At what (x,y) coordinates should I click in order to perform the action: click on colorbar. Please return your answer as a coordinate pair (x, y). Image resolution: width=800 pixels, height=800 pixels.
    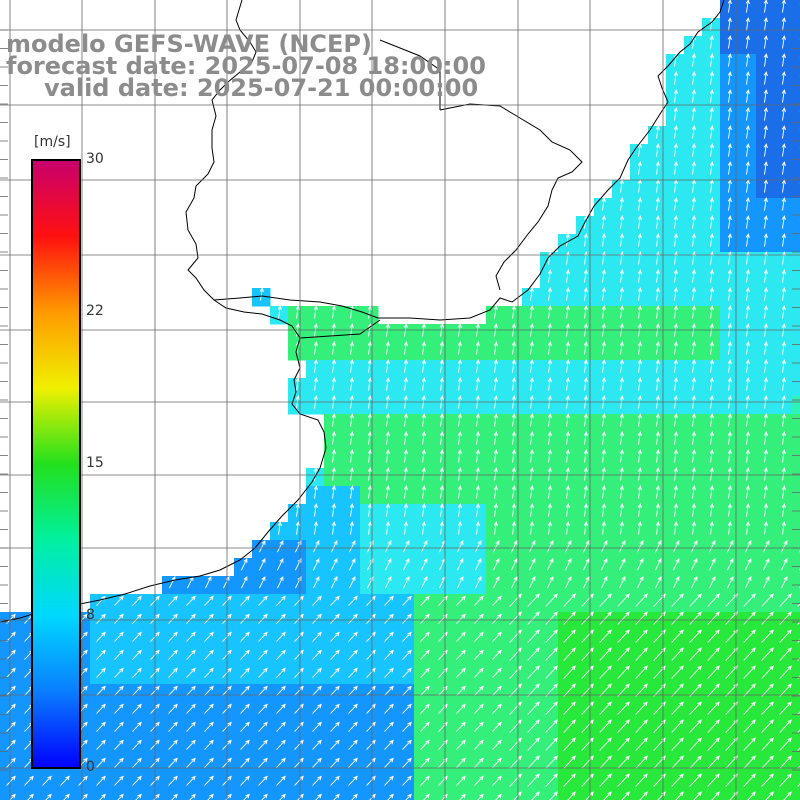
    Looking at the image, I should click on (56, 464).